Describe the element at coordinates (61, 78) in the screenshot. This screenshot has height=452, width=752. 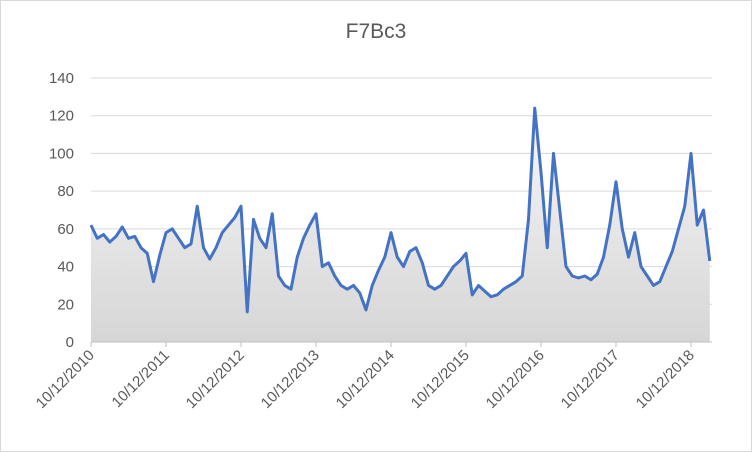
I see `y-tick-label: 140` at that location.